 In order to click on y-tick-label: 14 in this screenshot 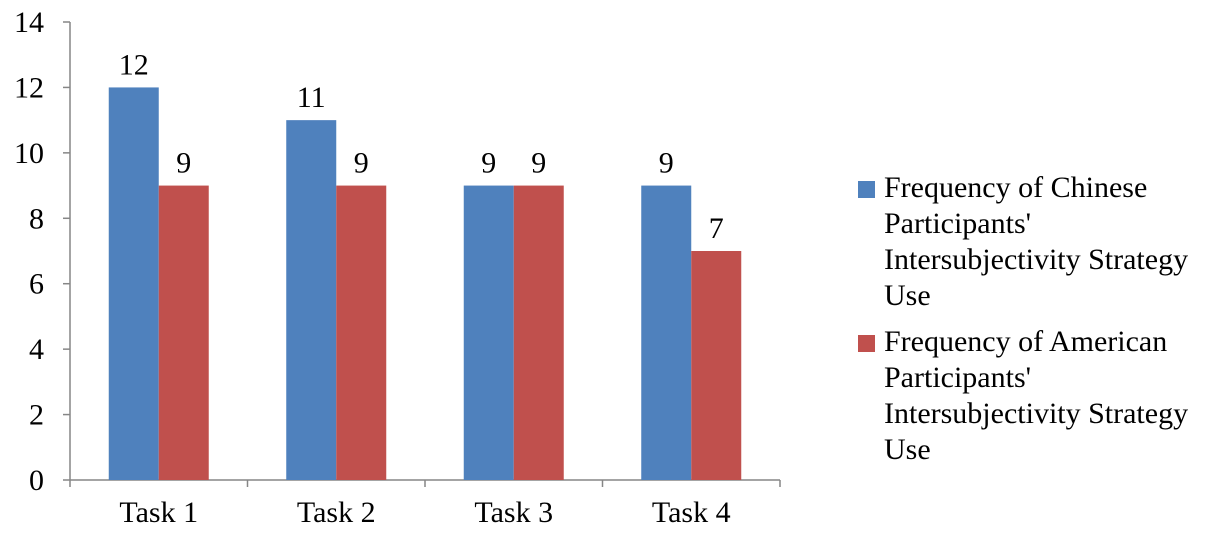, I will do `click(29, 22)`.